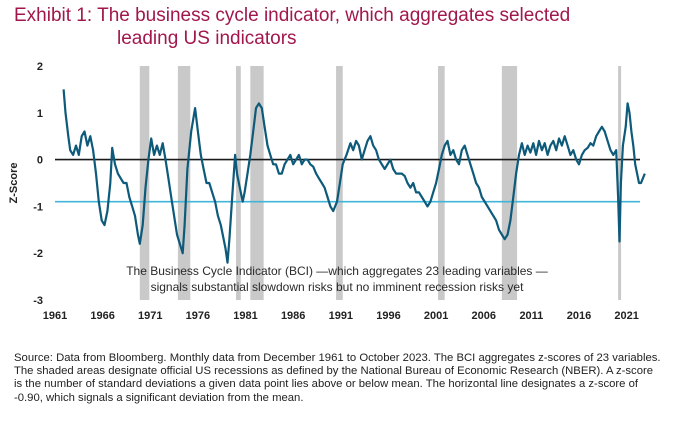 The width and height of the screenshot is (673, 430). What do you see at coordinates (207, 38) in the screenshot?
I see `chart-title-line2: leading US indicators` at bounding box center [207, 38].